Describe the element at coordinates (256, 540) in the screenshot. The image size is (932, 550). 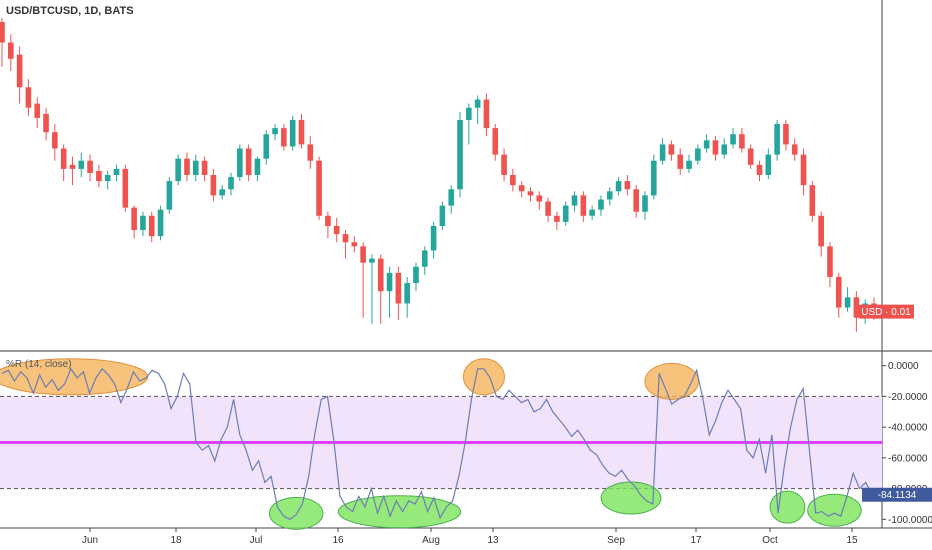
I see `x-tick-label: Jul` at that location.